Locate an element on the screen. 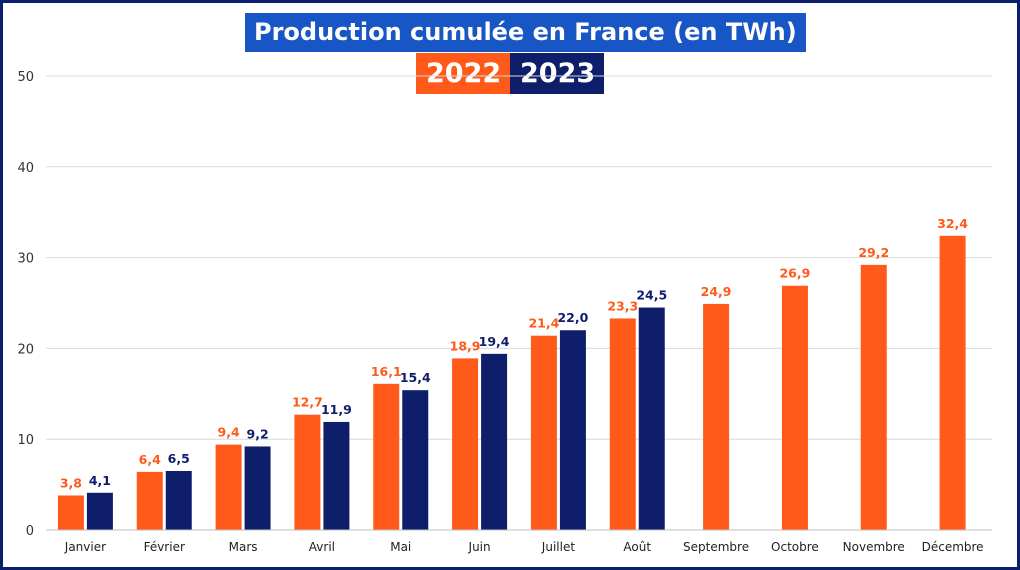  data-label-2023: 15,4 is located at coordinates (415, 377).